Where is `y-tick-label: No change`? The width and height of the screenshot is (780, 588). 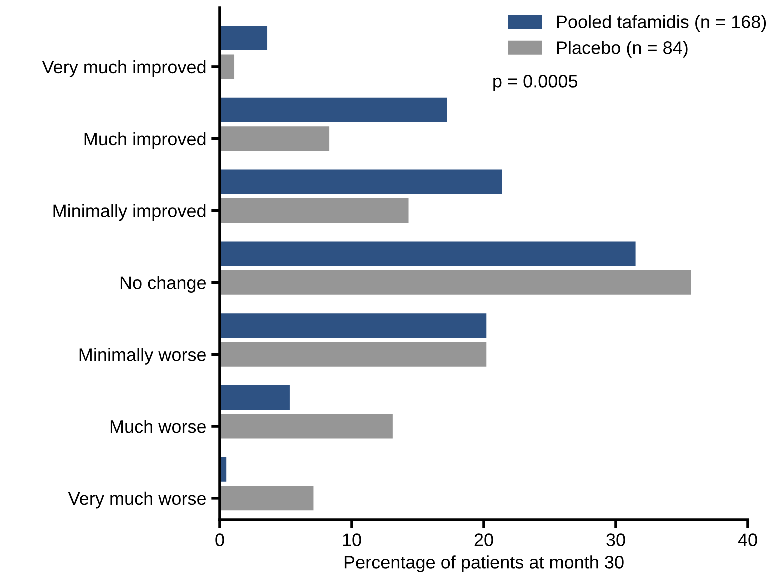
y-tick-label: No change is located at coordinates (163, 284).